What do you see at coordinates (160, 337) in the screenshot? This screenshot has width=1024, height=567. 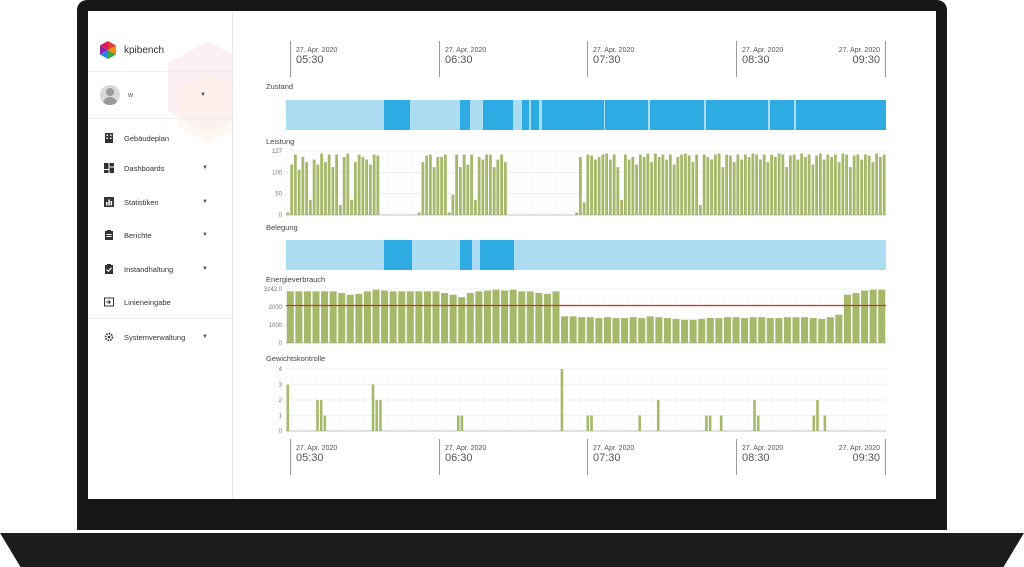 I see `sidebar-item-systemverwaltung: Systemverwaltung ▼` at bounding box center [160, 337].